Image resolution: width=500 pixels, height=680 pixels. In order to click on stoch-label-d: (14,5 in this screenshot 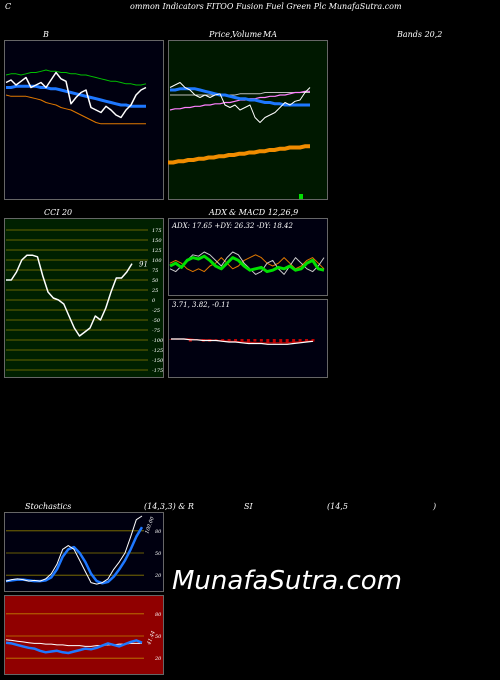, I will do `click(337, 506)`.